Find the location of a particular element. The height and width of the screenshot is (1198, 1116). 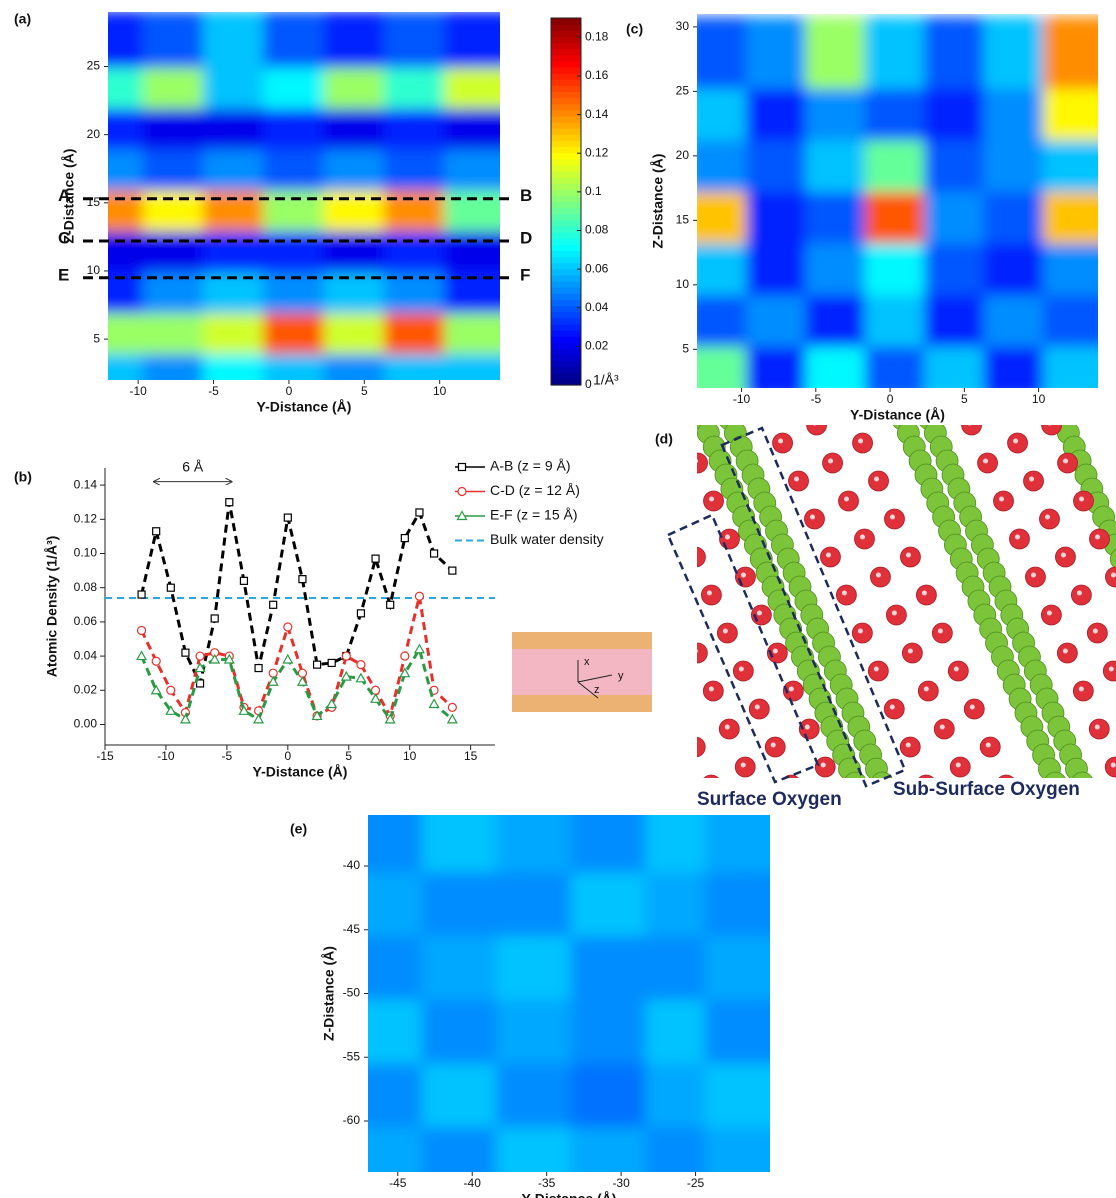

inset-axis is located at coordinates (595, 678).